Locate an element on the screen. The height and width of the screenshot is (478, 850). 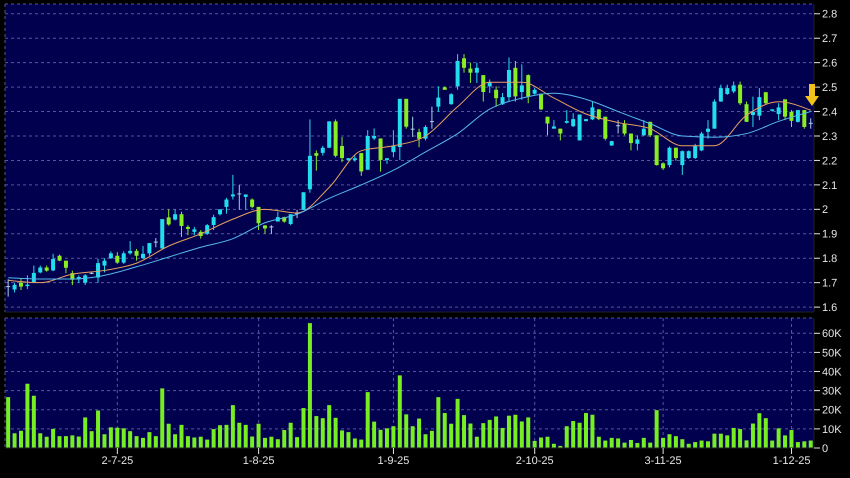
y-tick-label: 2.4 is located at coordinates (830, 112).